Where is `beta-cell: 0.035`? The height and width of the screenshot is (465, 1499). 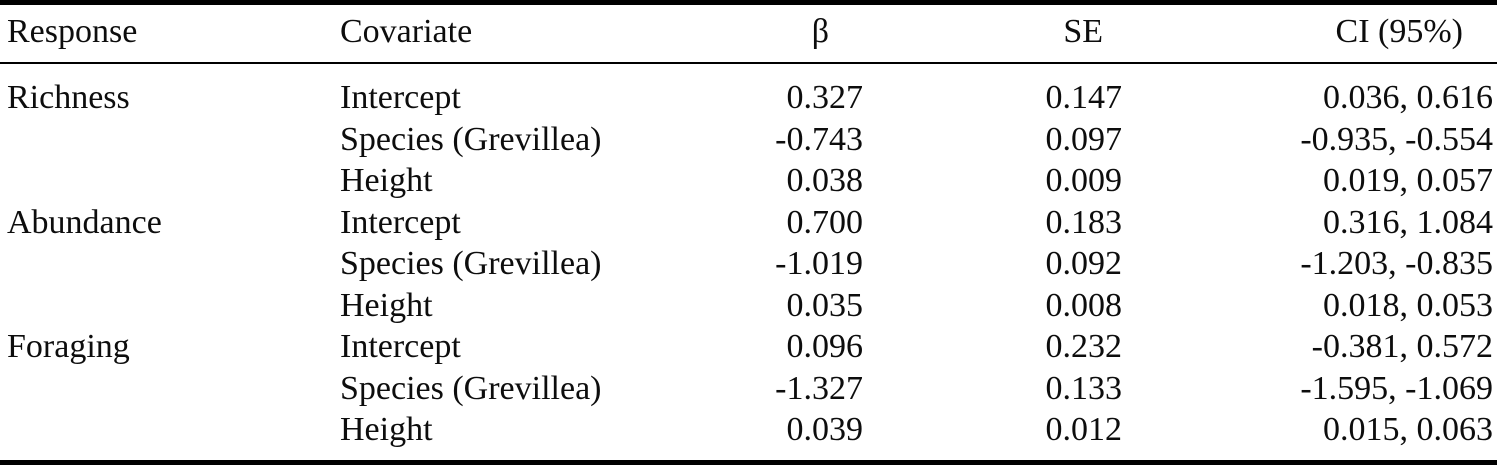
beta-cell: 0.035 is located at coordinates (825, 305).